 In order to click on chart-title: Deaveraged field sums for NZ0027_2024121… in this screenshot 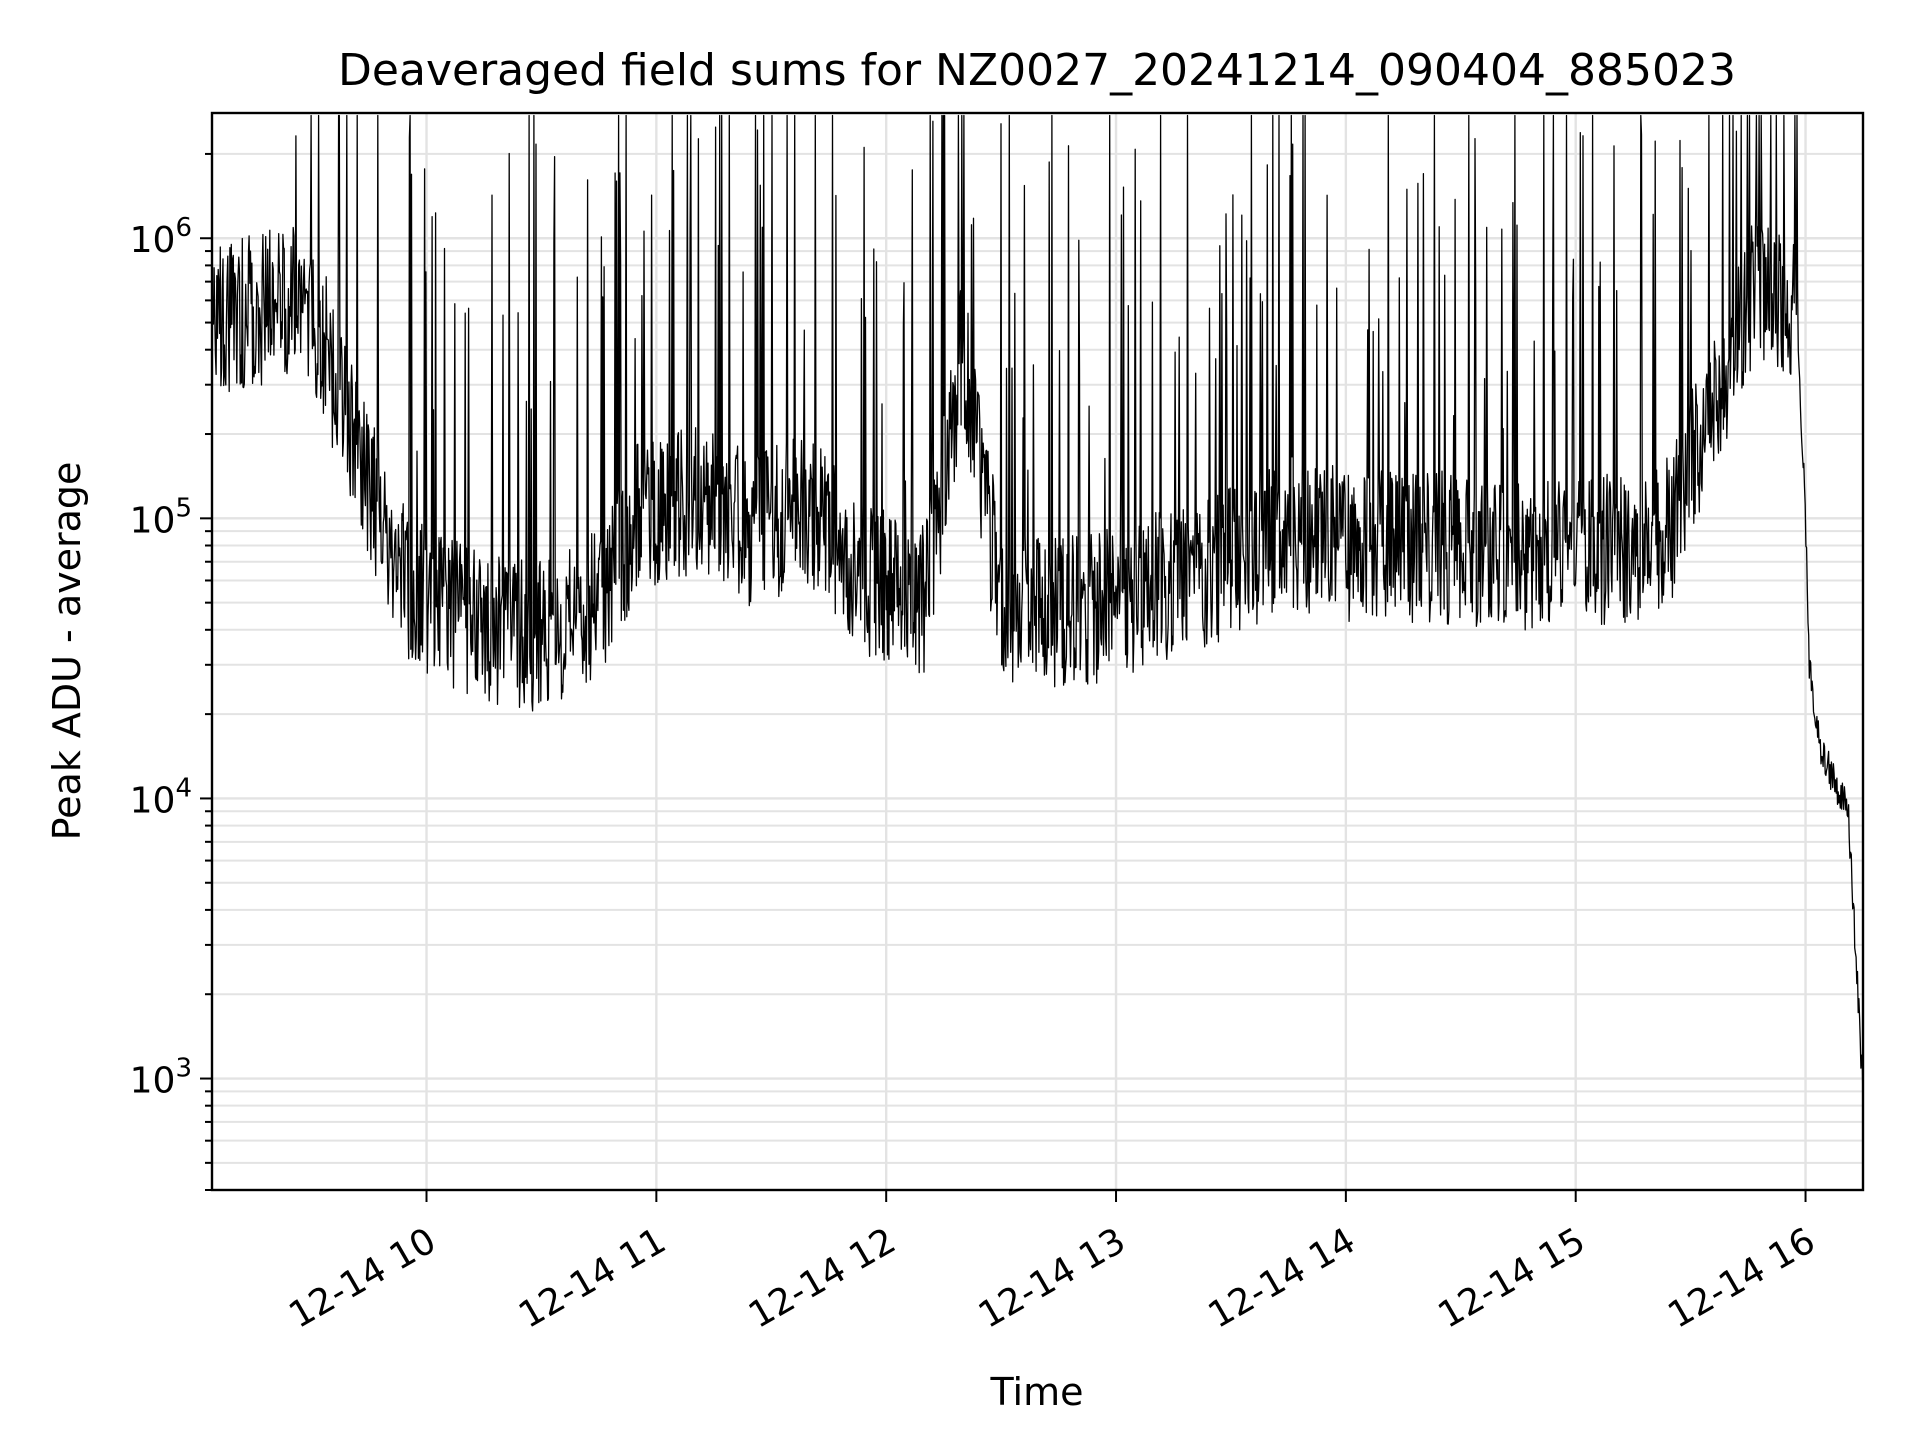, I will do `click(1037, 70)`.